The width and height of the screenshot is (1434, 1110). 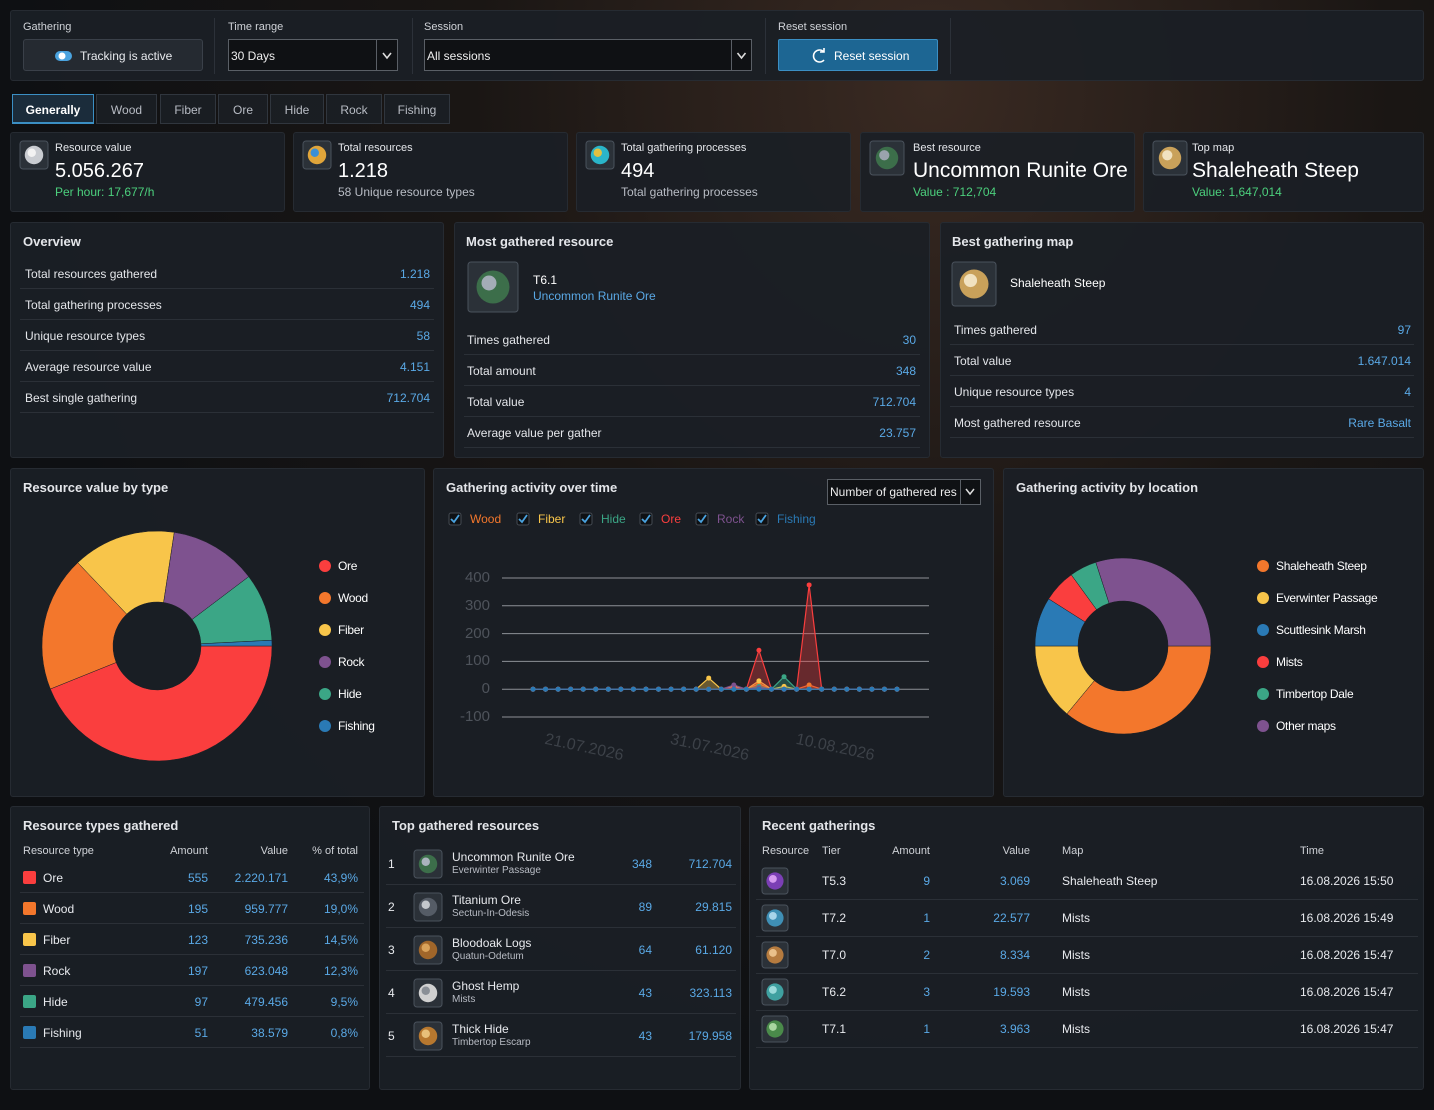 I want to click on table-cell: 195, so click(x=197, y=909).